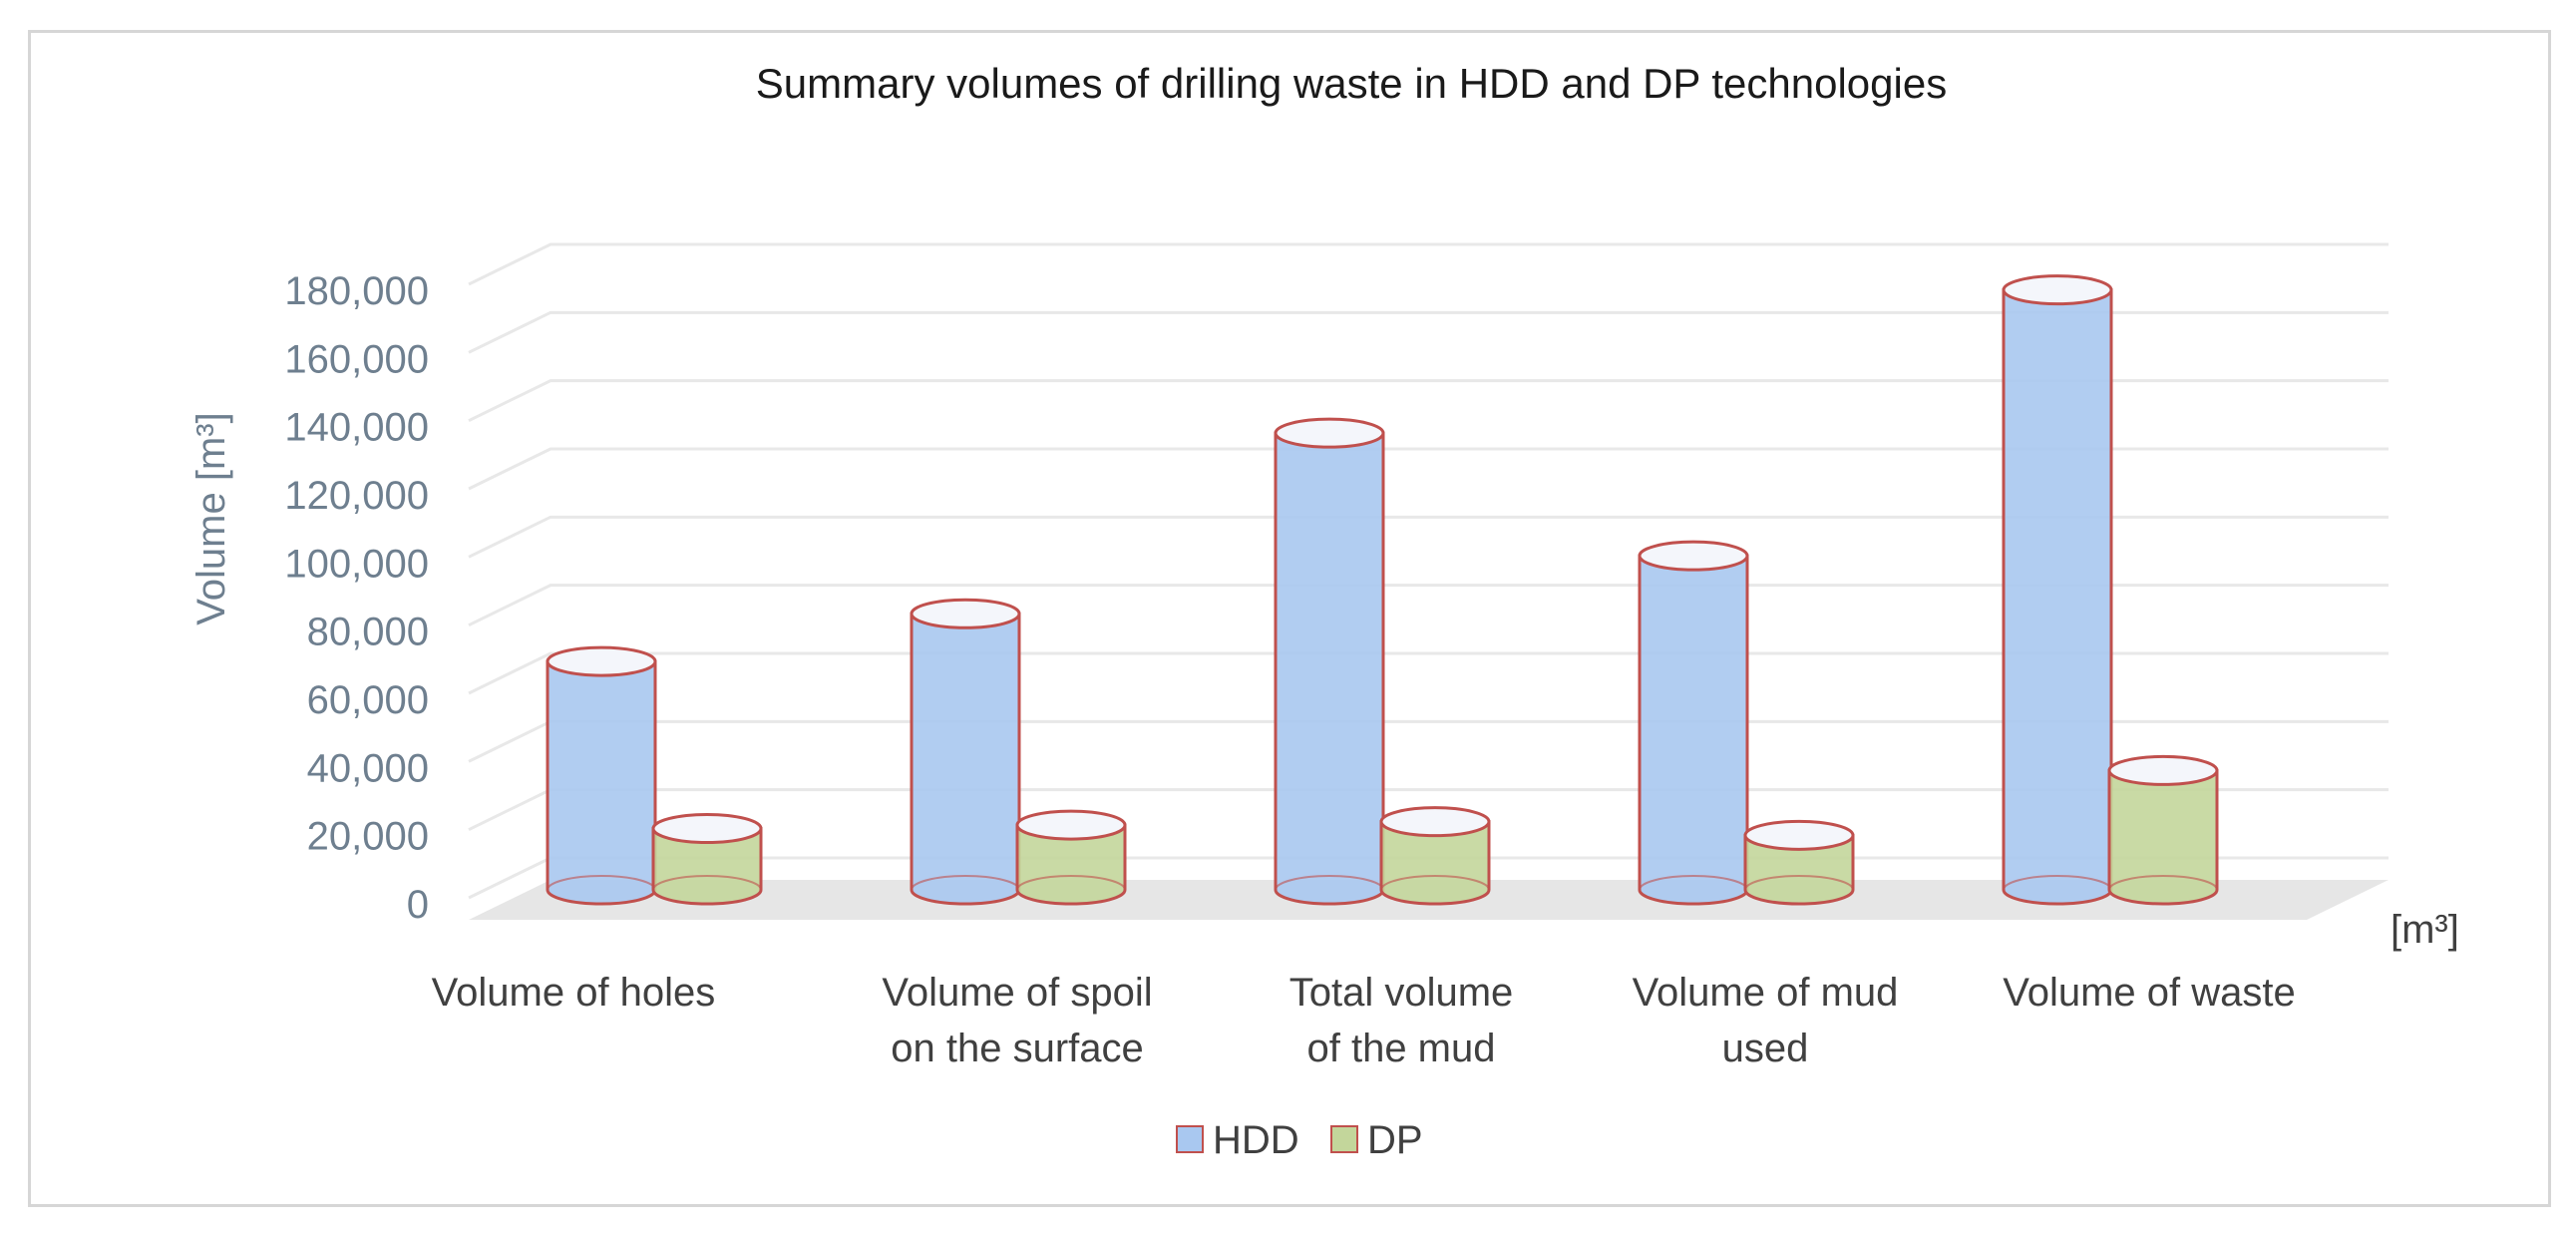 The image size is (2576, 1241). What do you see at coordinates (356, 496) in the screenshot?
I see `y-tick-label: 120,000` at bounding box center [356, 496].